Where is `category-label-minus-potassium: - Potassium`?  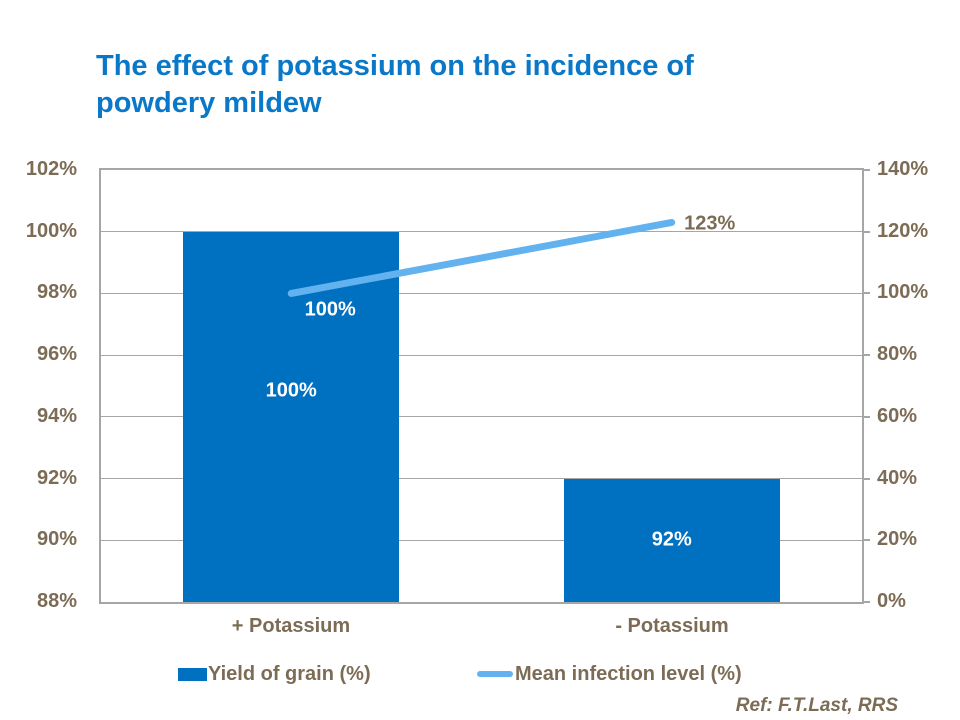 category-label-minus-potassium: - Potassium is located at coordinates (672, 626).